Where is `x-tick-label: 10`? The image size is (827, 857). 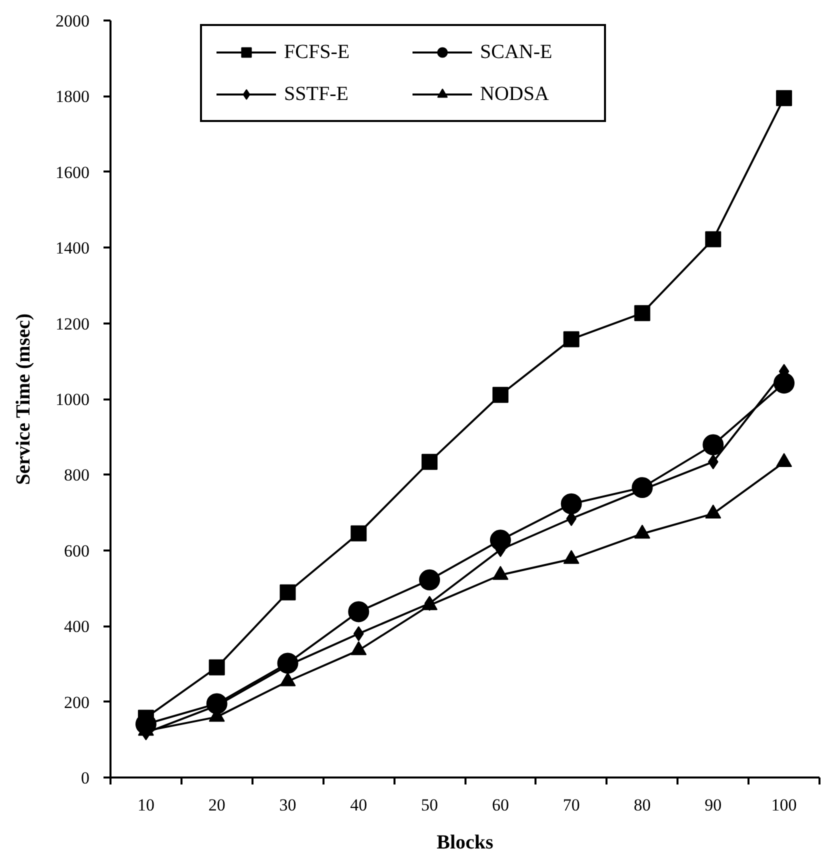
x-tick-label: 10 is located at coordinates (145, 805).